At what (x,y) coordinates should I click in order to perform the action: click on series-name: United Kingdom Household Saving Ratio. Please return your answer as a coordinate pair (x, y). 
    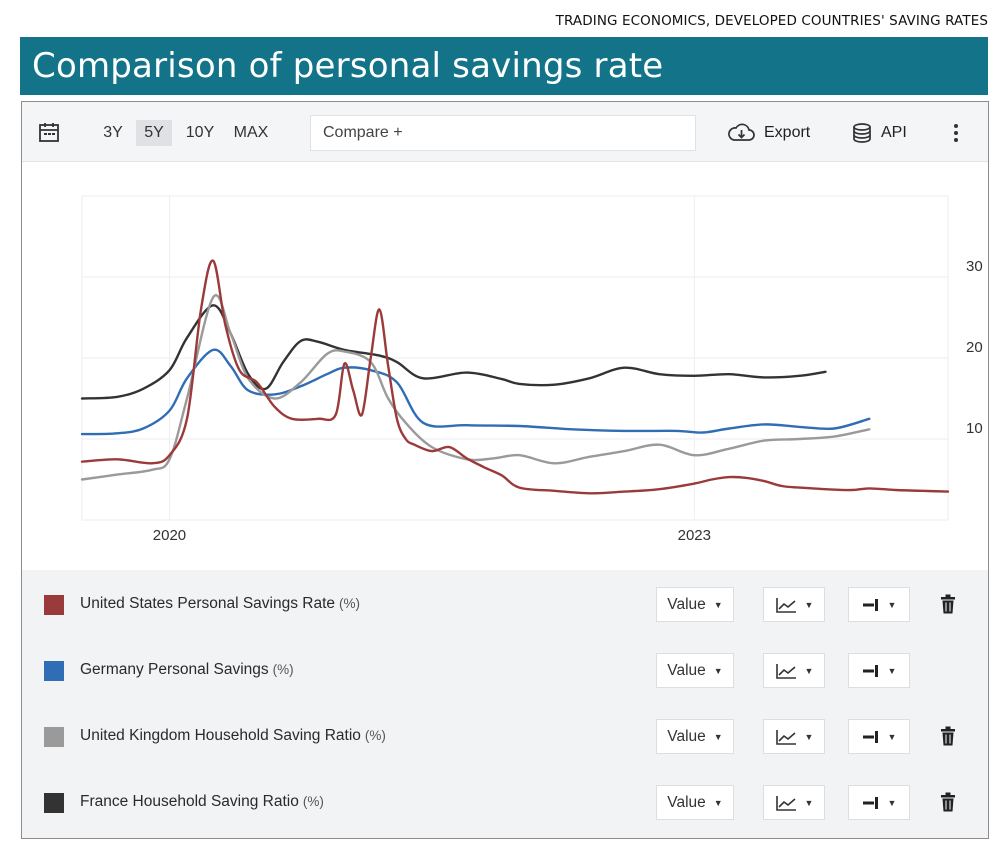
    Looking at the image, I should click on (220, 735).